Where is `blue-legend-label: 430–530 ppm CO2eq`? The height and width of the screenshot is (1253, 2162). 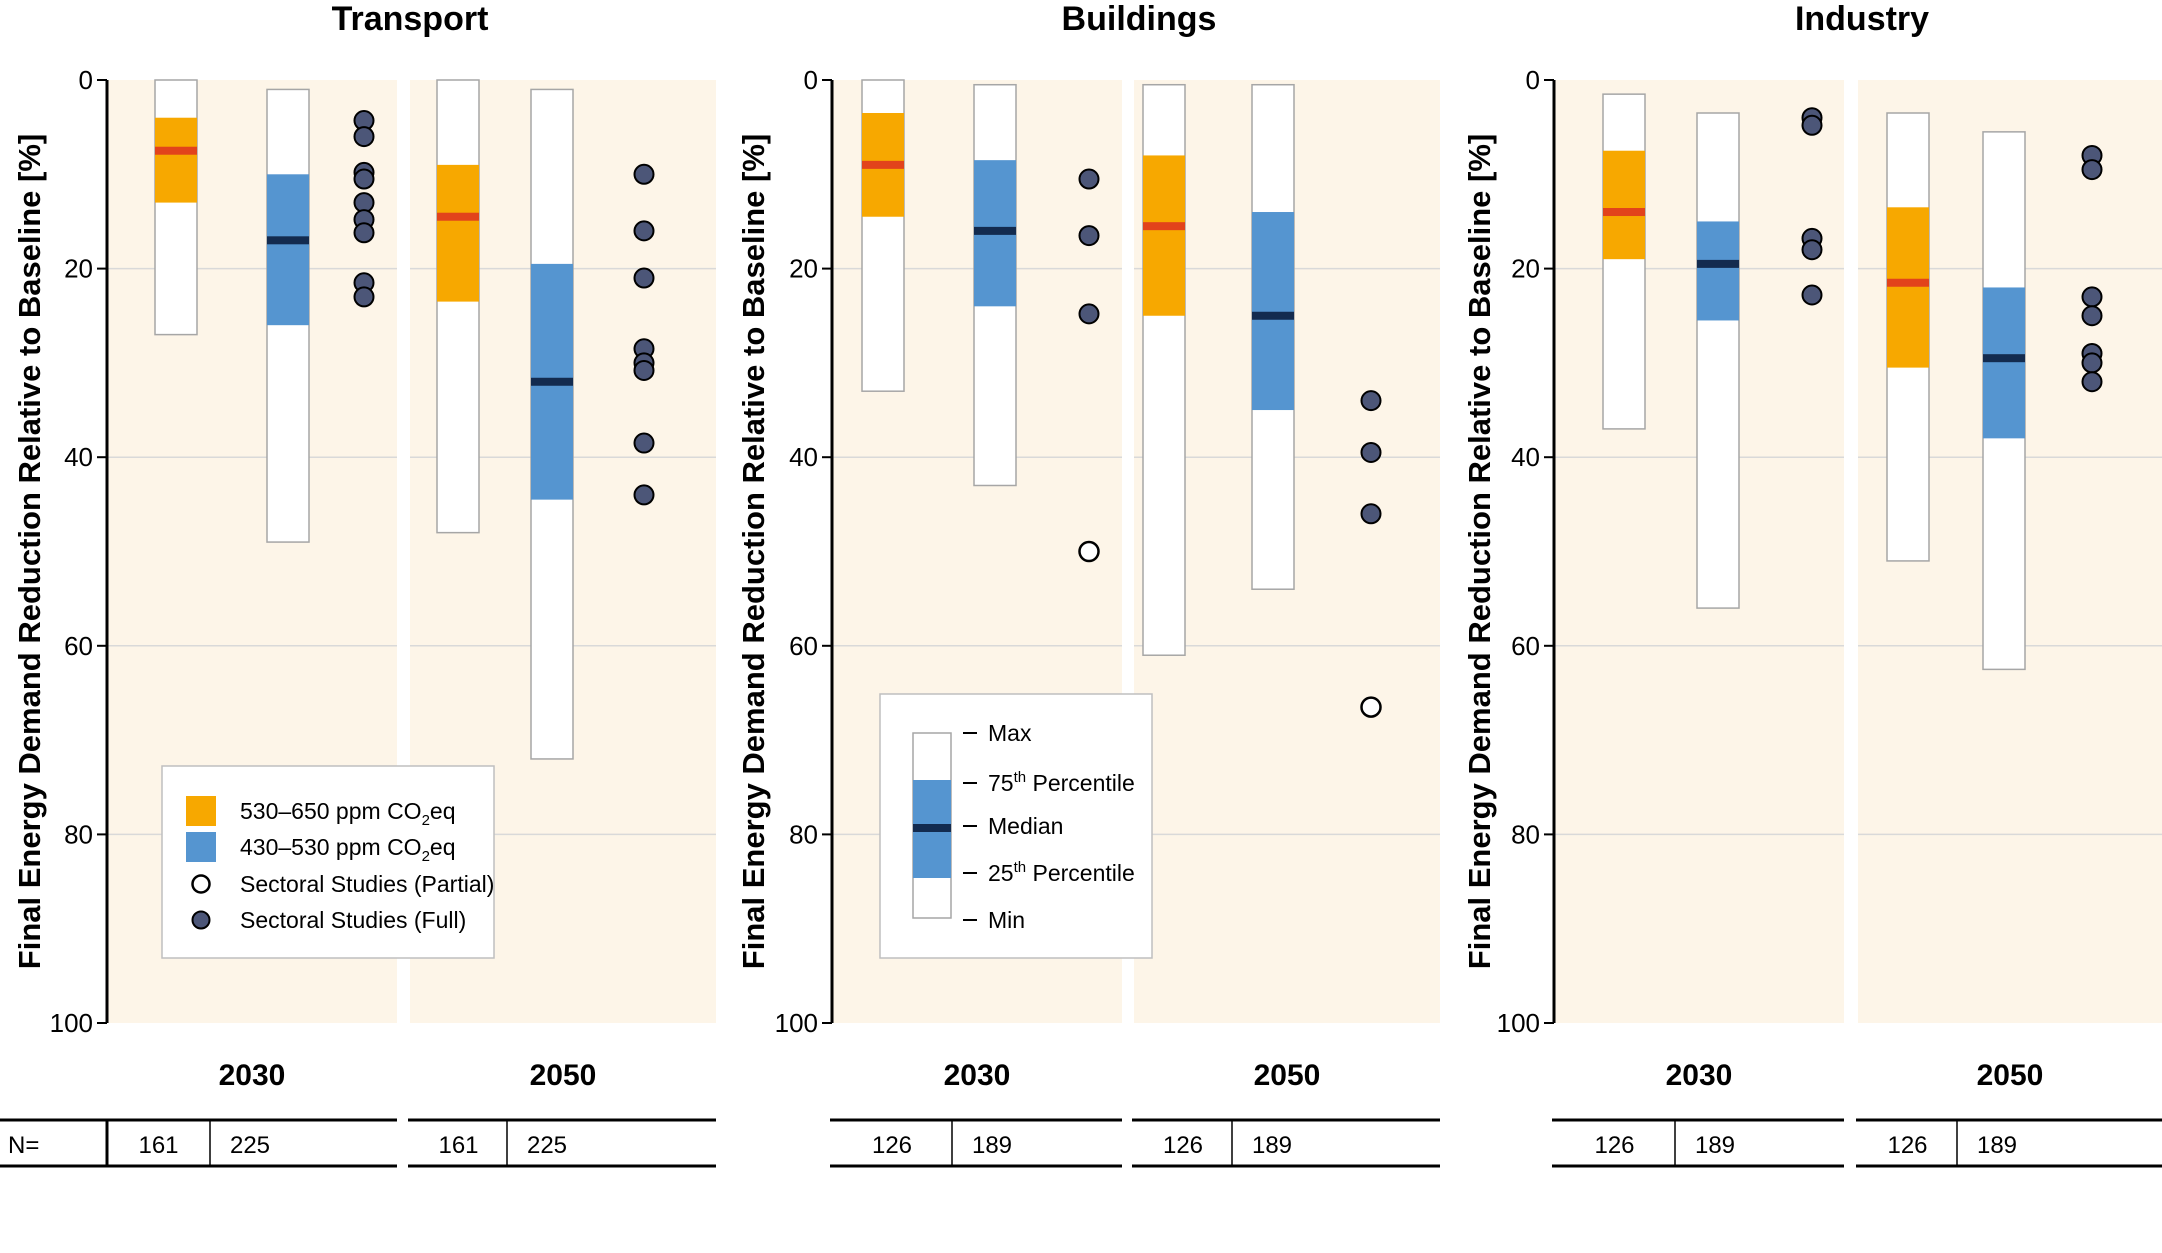 blue-legend-label: 430–530 ppm CO2eq is located at coordinates (348, 849).